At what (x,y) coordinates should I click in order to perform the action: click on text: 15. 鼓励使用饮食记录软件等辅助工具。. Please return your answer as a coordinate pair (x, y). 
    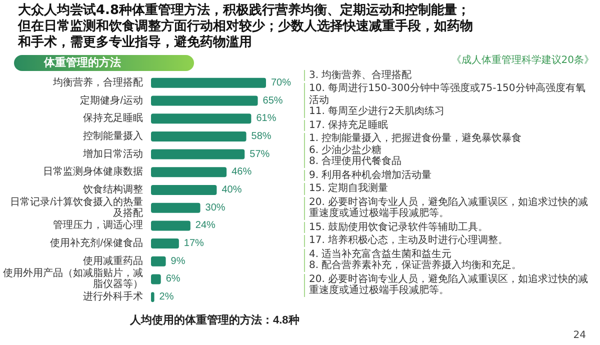
    Looking at the image, I should click on (449, 227).